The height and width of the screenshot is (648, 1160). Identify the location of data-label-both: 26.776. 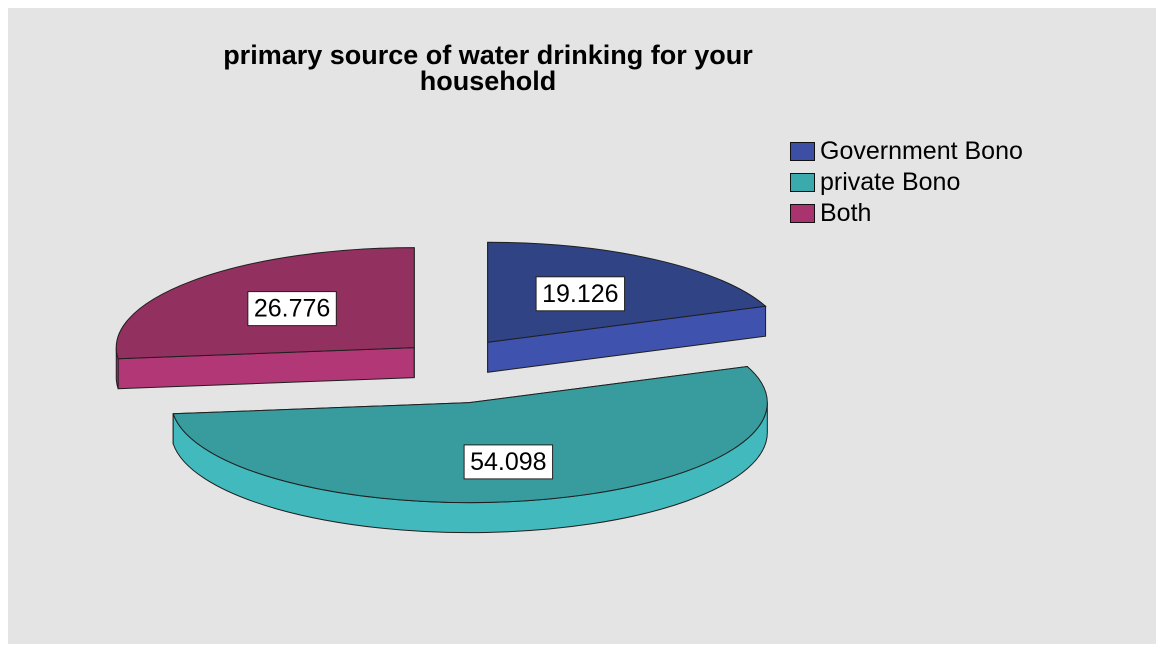
(292, 309).